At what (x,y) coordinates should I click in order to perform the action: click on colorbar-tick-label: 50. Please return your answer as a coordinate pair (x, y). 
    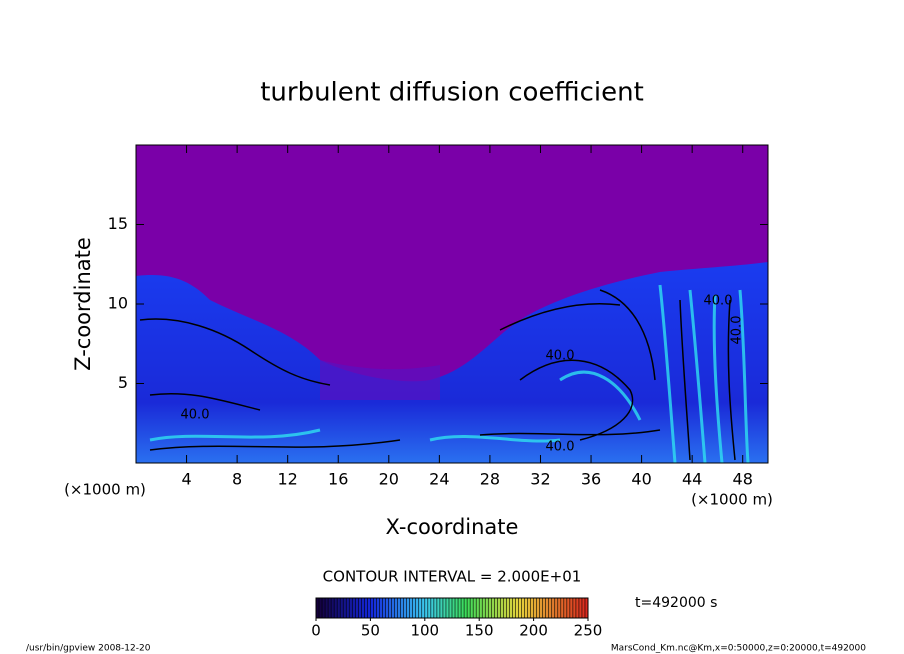
    Looking at the image, I should click on (370, 631).